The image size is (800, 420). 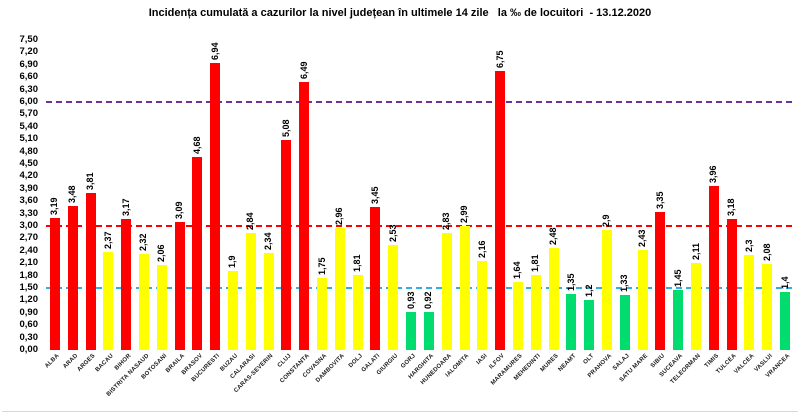 I want to click on y-axis-tick-label: 5,10, so click(x=29, y=139).